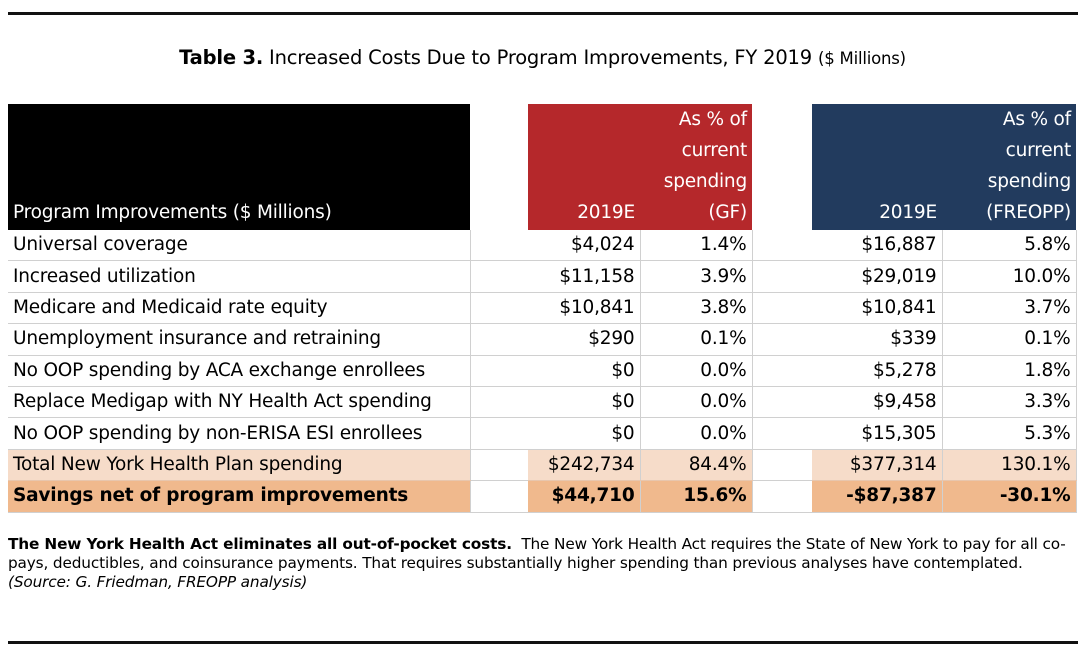 The width and height of the screenshot is (1085, 660). I want to click on header-label: Program Improvements ($ Millions), so click(239, 167).